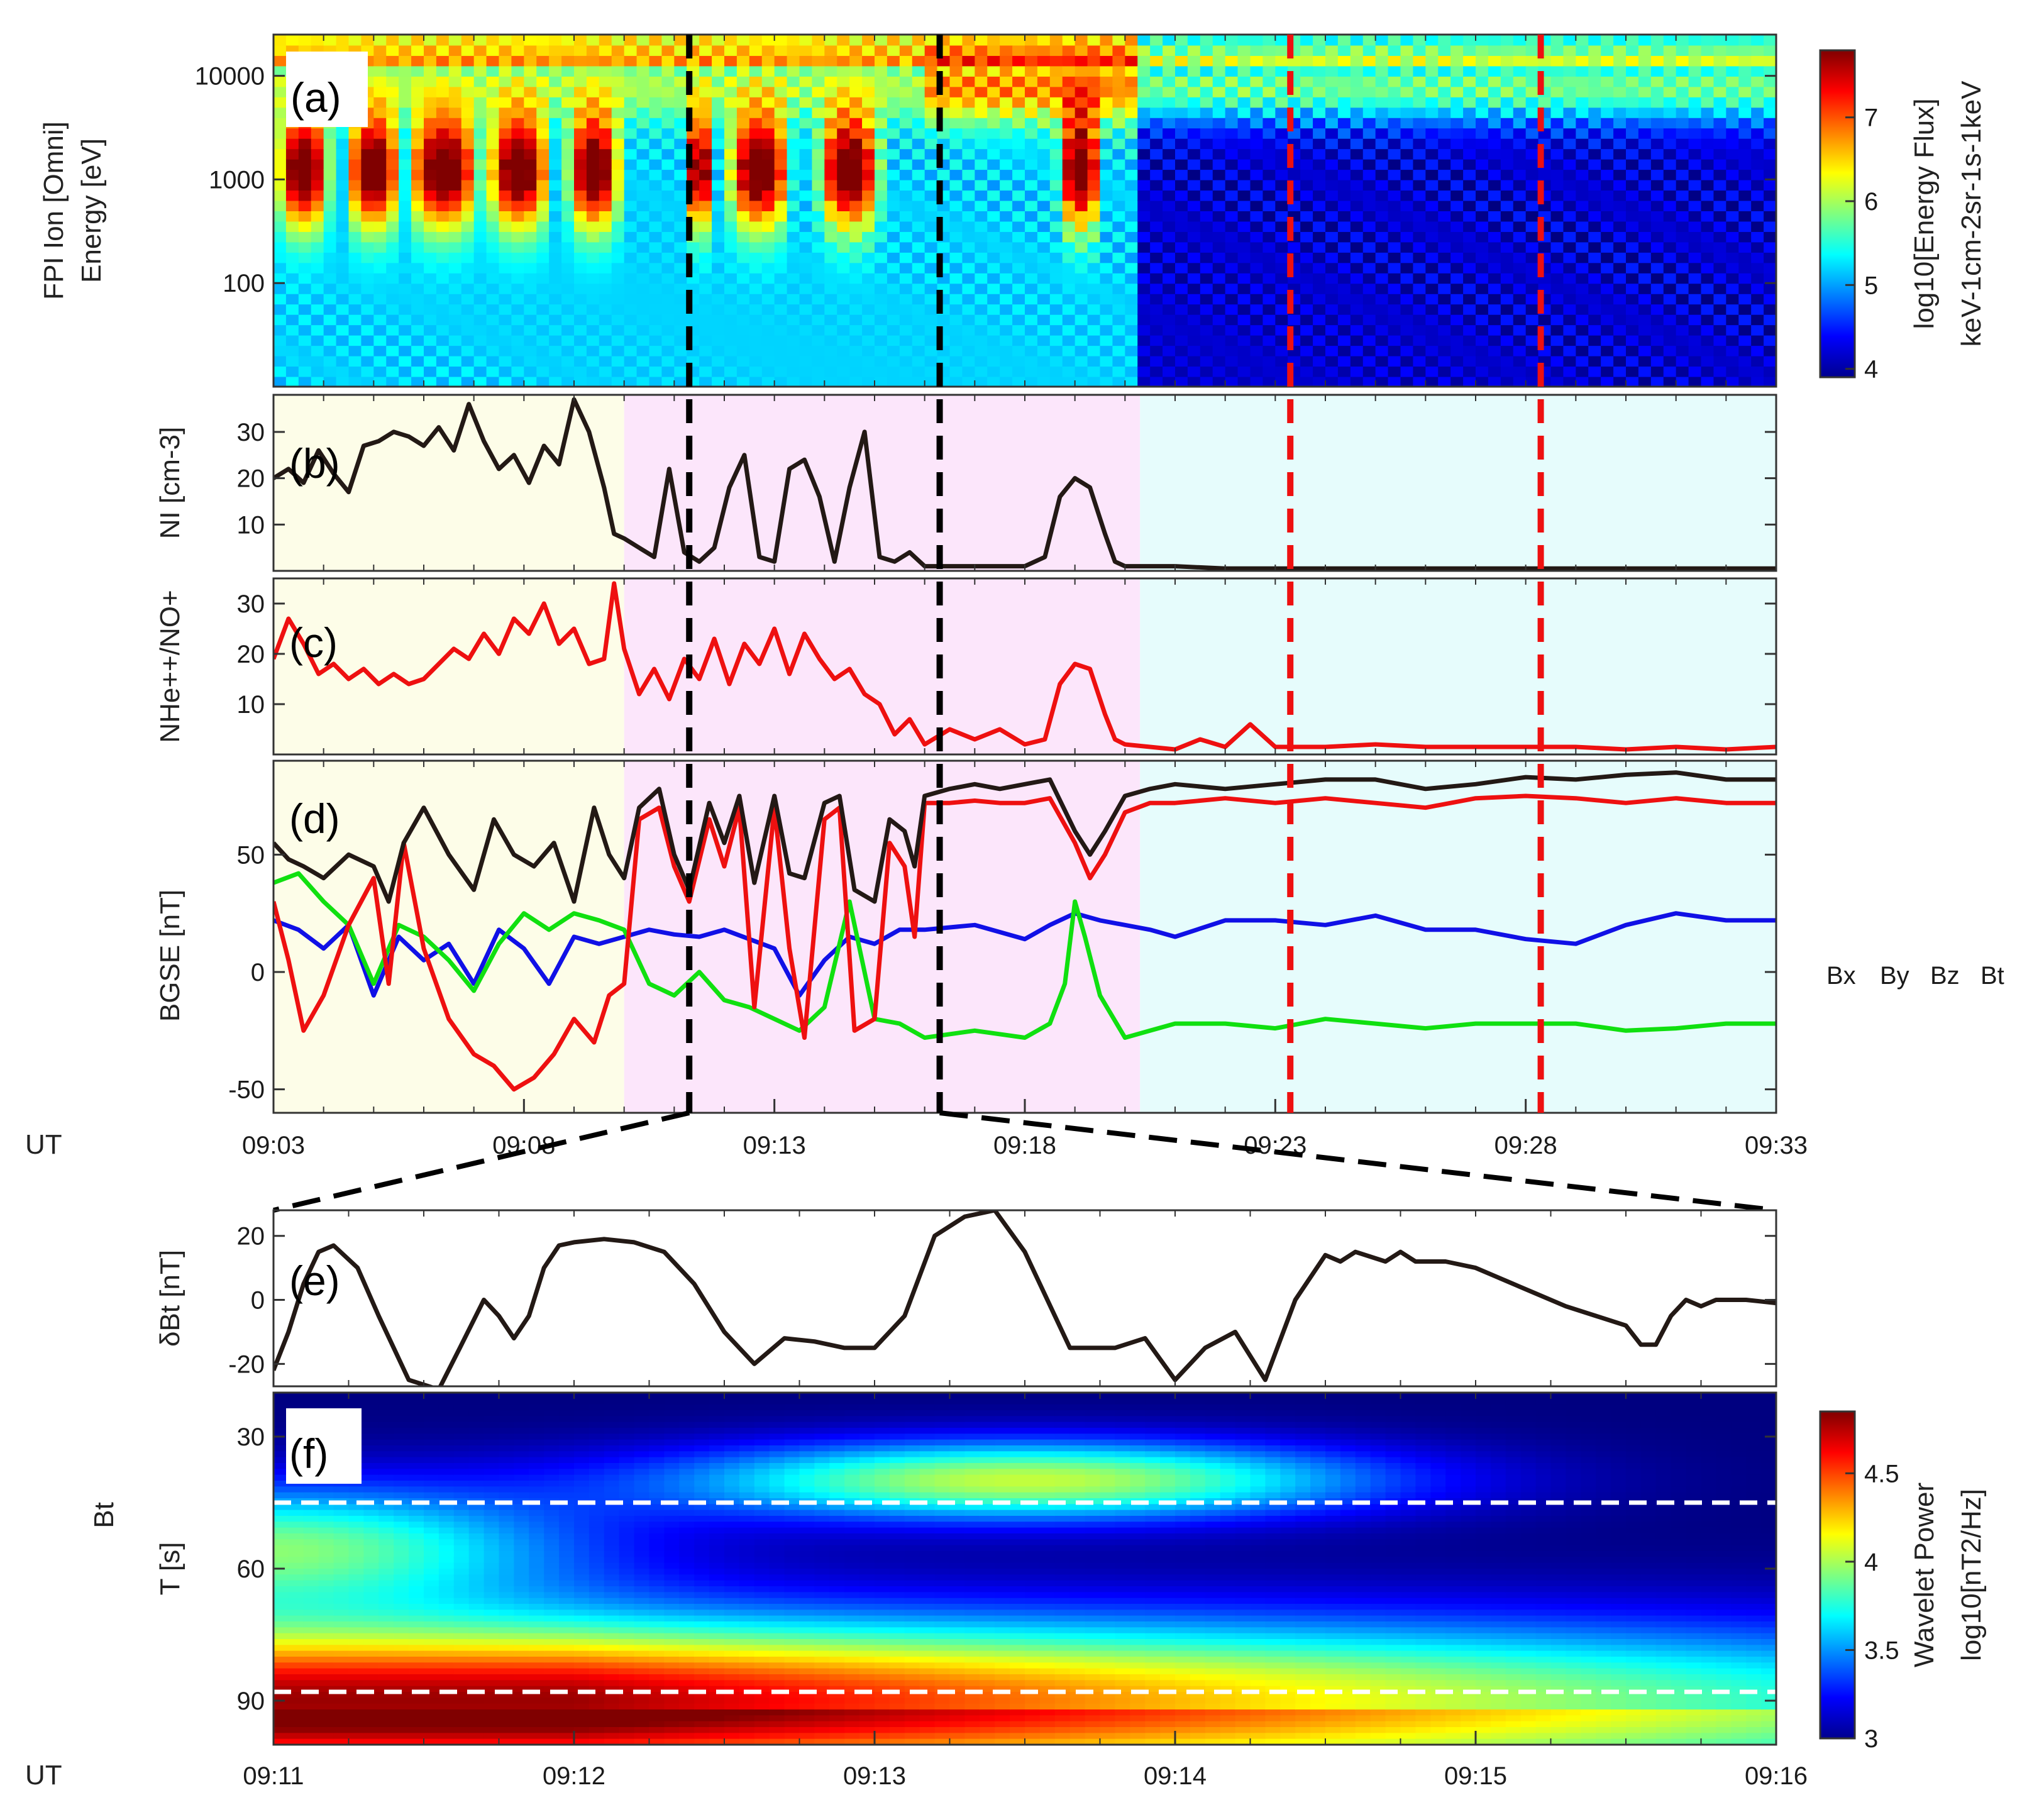 Image resolution: width=2044 pixels, height=1800 pixels. What do you see at coordinates (882, 666) in the screenshot?
I see `region-shade` at bounding box center [882, 666].